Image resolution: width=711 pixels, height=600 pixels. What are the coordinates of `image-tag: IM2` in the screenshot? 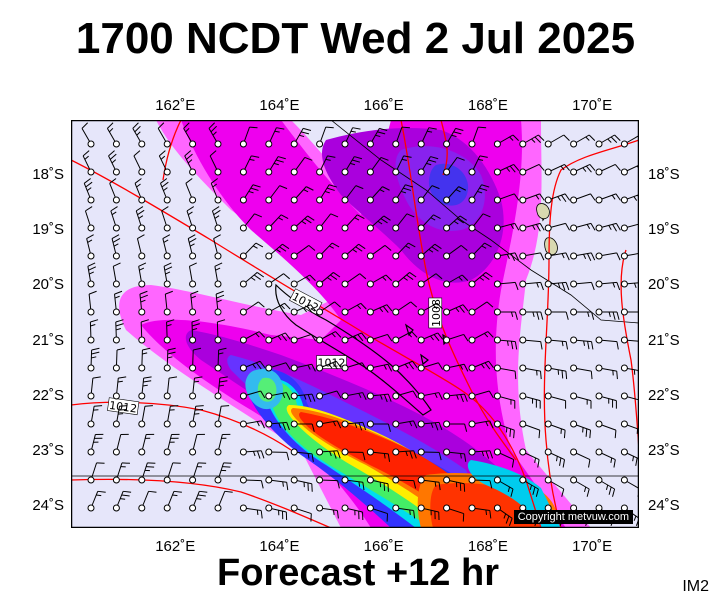 It's located at (695, 586).